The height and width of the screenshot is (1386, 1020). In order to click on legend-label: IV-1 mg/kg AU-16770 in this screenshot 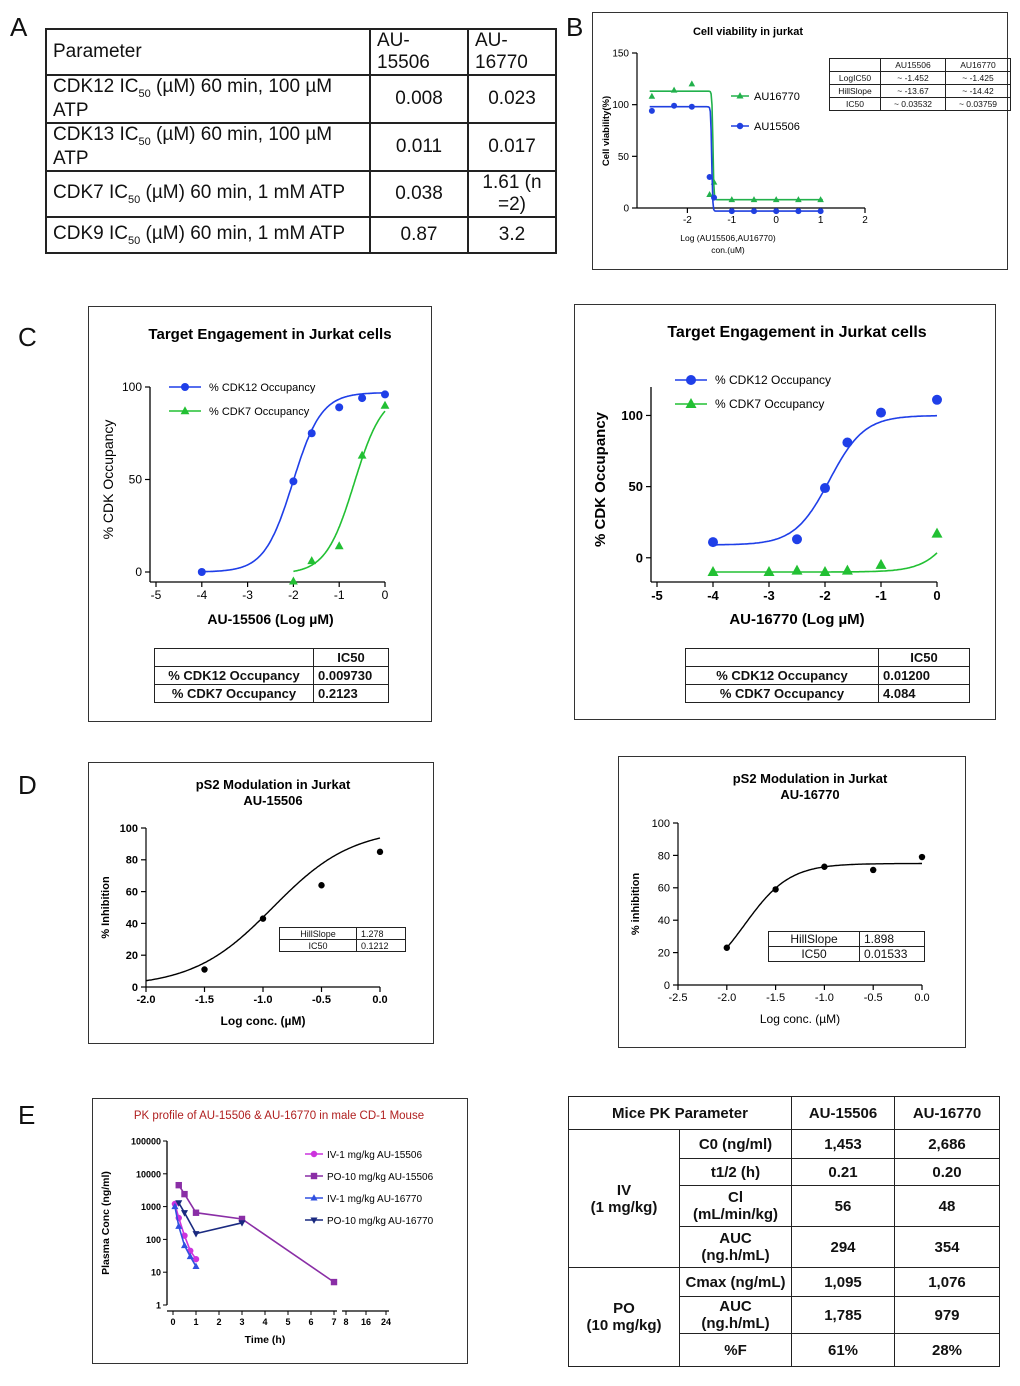, I will do `click(374, 1199)`.